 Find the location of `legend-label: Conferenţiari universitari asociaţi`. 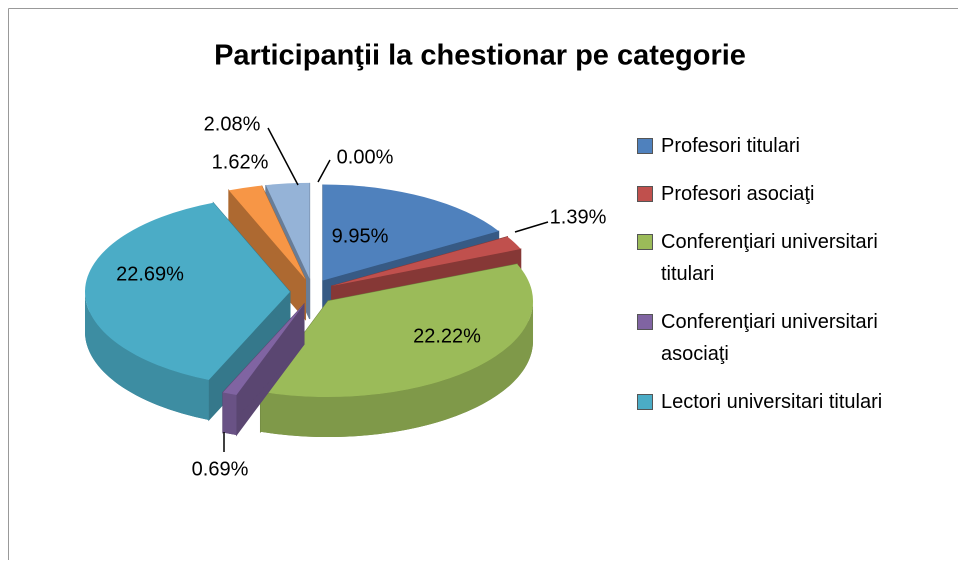

legend-label: Conferenţiari universitari asociaţi is located at coordinates (769, 338).